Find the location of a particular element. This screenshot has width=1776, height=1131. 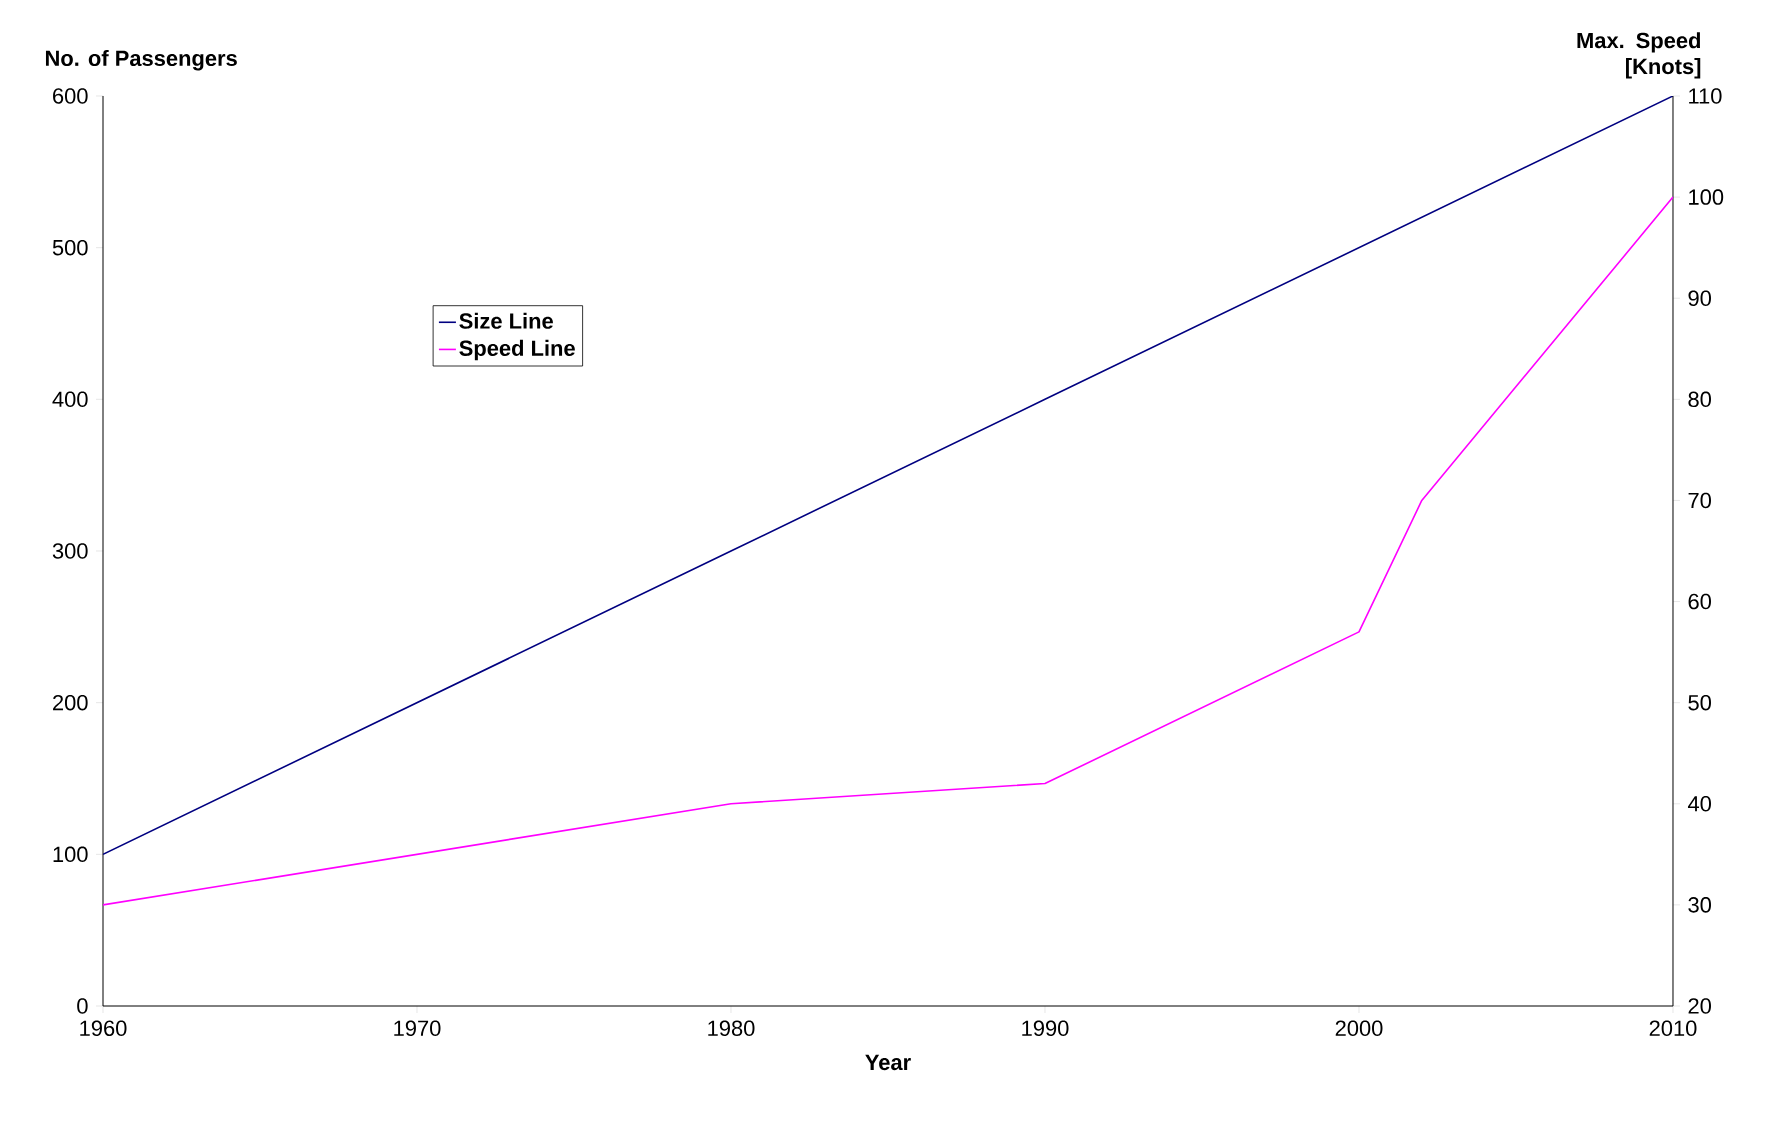

x-tick-label: 2000 is located at coordinates (1359, 1028).